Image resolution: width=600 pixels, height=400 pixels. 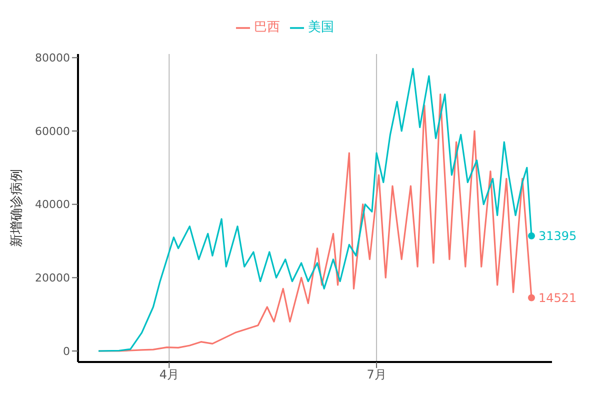 I want to click on x-tick-label: 4月, so click(x=169, y=375).